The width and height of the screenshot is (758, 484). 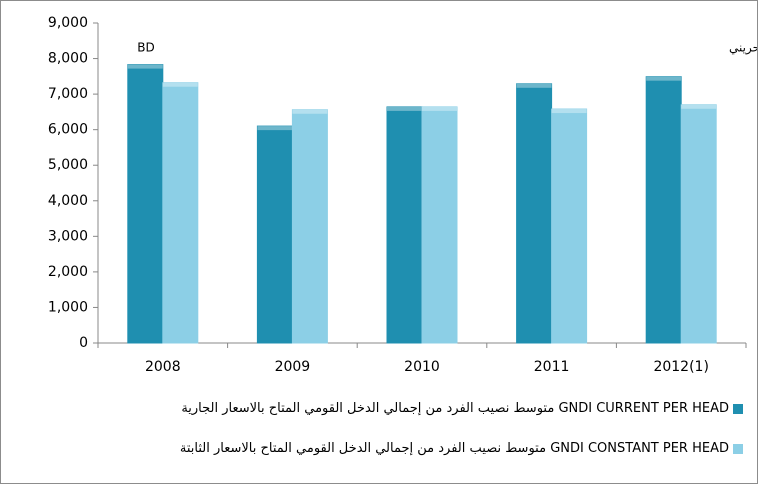 What do you see at coordinates (68, 272) in the screenshot?
I see `y-tick-label: 2,000` at bounding box center [68, 272].